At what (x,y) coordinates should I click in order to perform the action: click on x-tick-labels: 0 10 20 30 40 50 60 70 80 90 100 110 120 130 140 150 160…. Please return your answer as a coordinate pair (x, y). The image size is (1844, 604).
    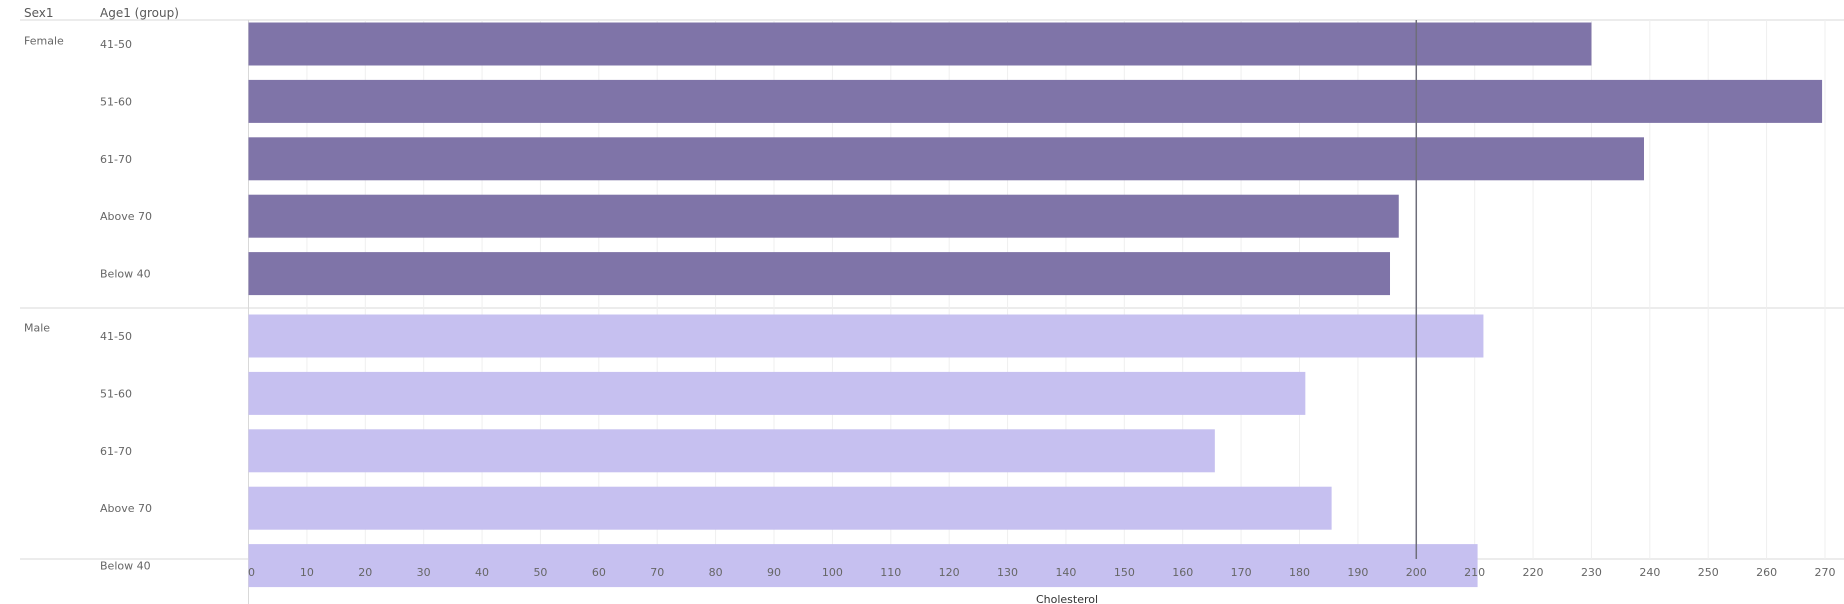
    Looking at the image, I should click on (1042, 572).